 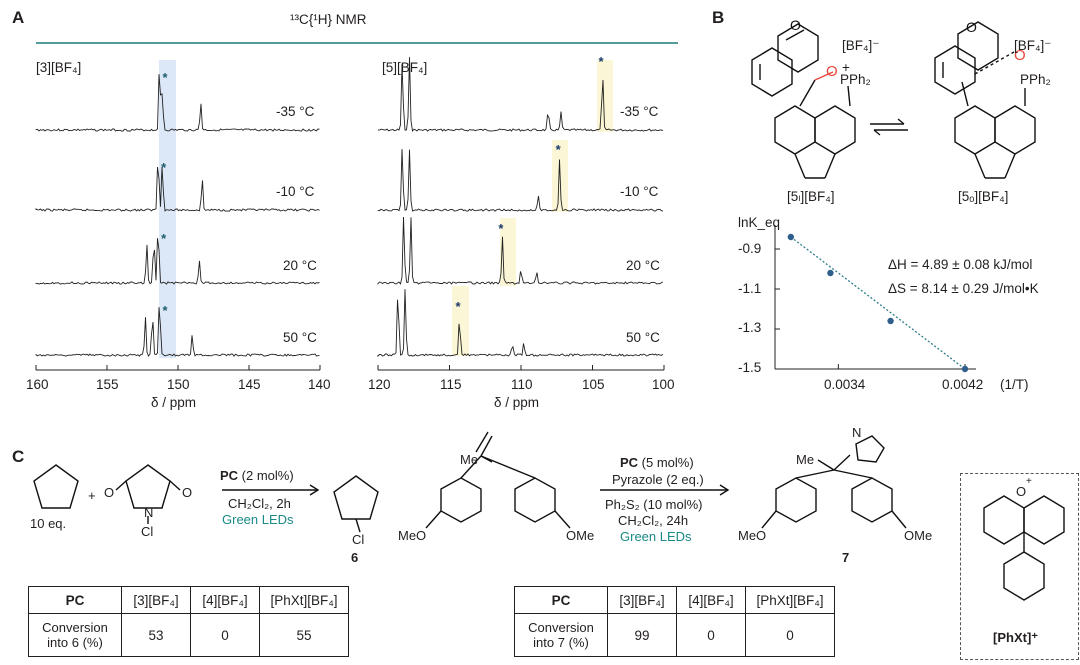 I want to click on temp-left-4: 50 °C, so click(x=300, y=337).